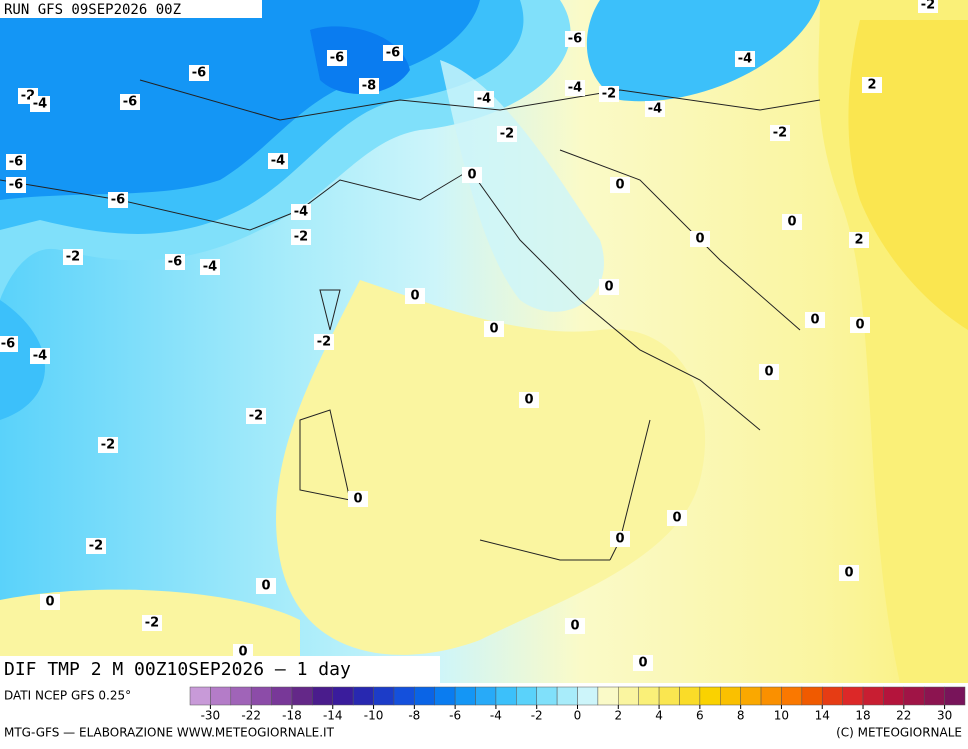 Image resolution: width=968 pixels, height=749 pixels. I want to click on colorbar-label: 4, so click(659, 716).